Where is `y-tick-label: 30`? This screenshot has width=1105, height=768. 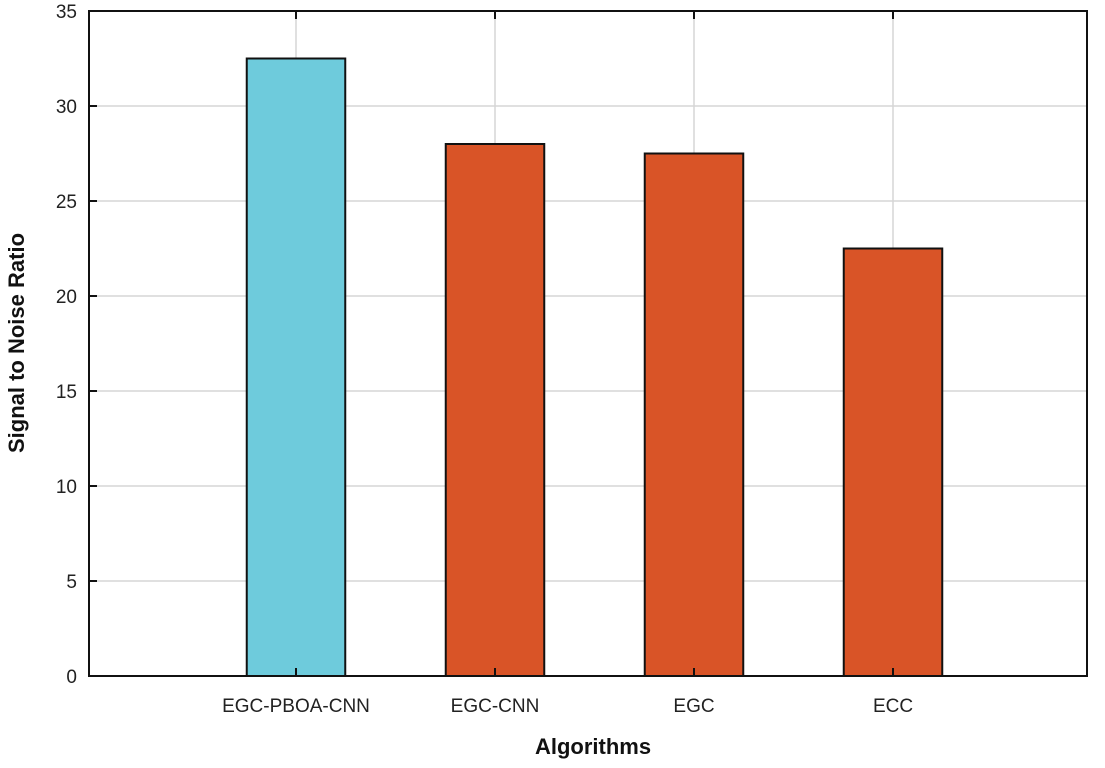 y-tick-label: 30 is located at coordinates (66, 107).